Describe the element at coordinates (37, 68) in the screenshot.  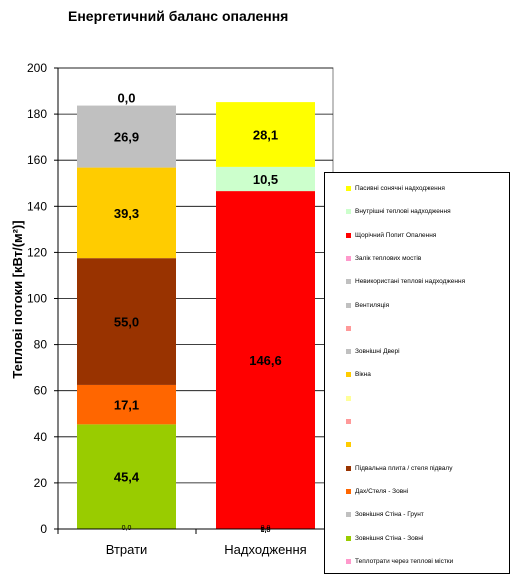
I see `y-tick-label: 200` at that location.